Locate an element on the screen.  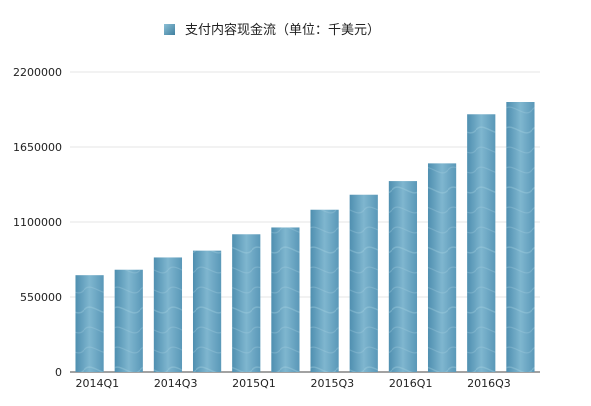
y-tick-label: 1650000 is located at coordinates (37, 147).